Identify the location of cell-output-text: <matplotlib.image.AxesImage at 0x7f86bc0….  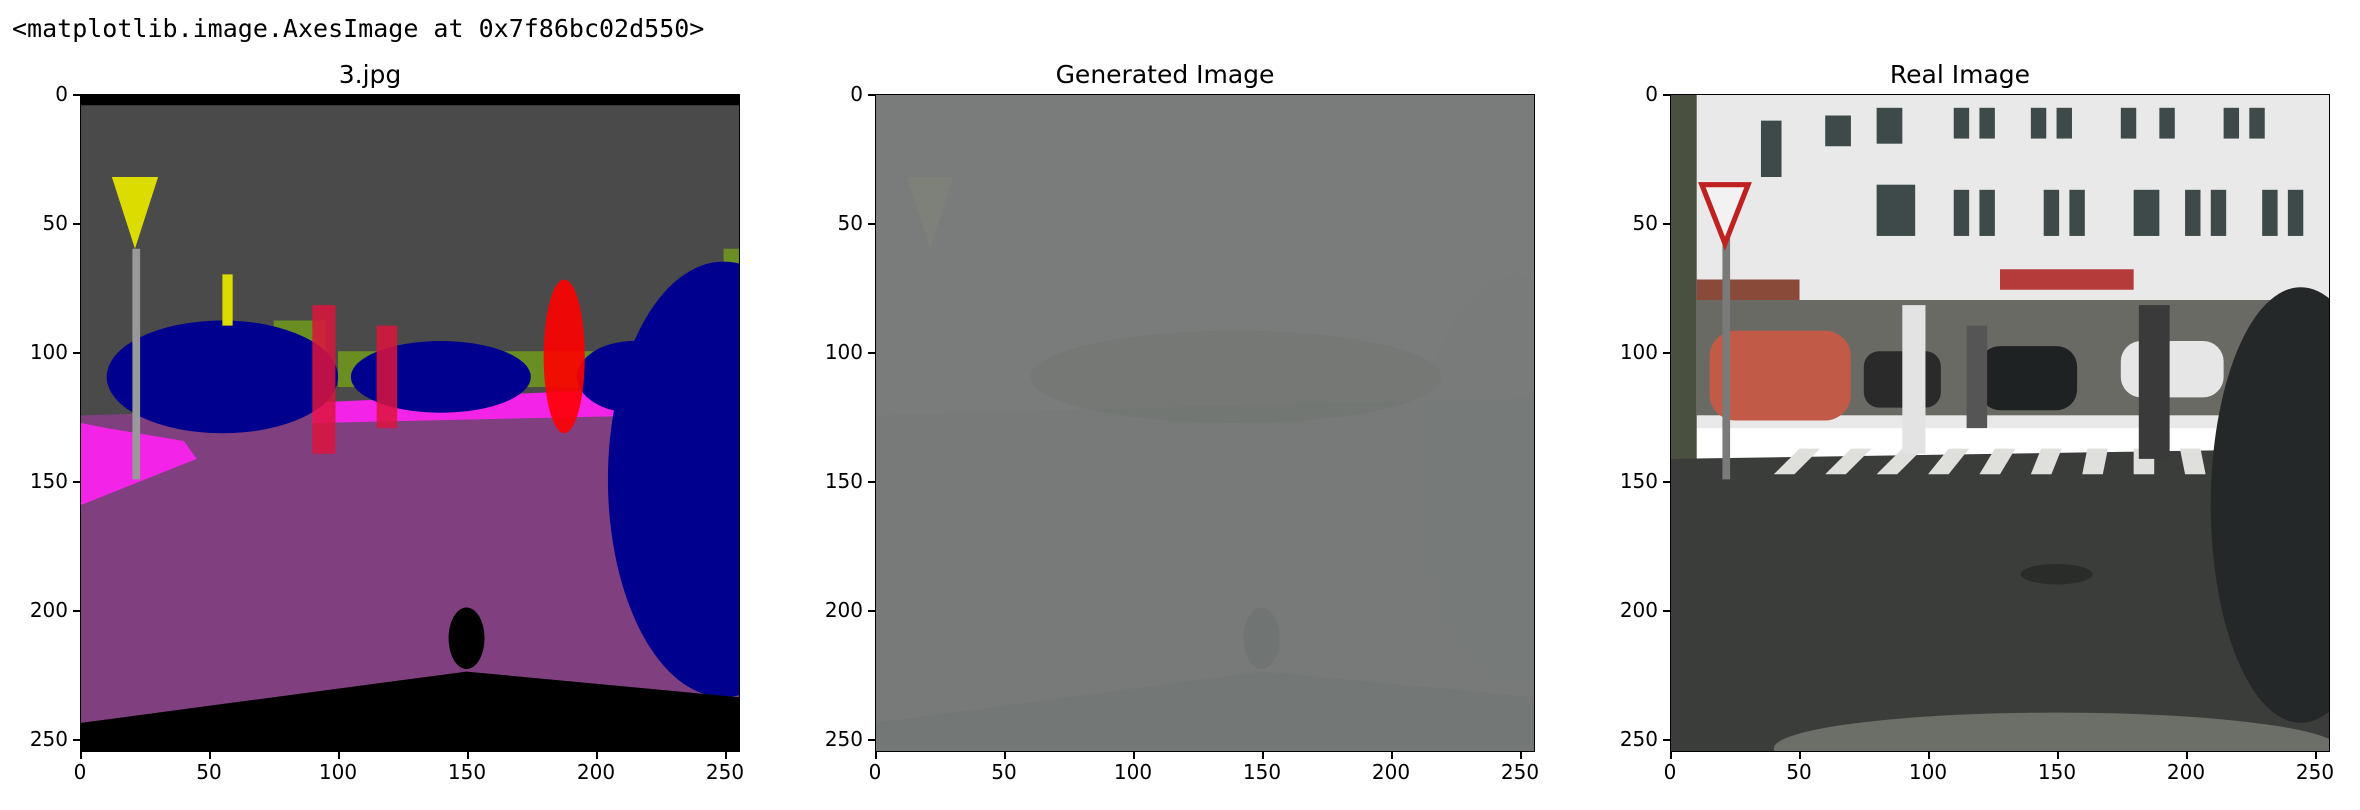
(358, 28).